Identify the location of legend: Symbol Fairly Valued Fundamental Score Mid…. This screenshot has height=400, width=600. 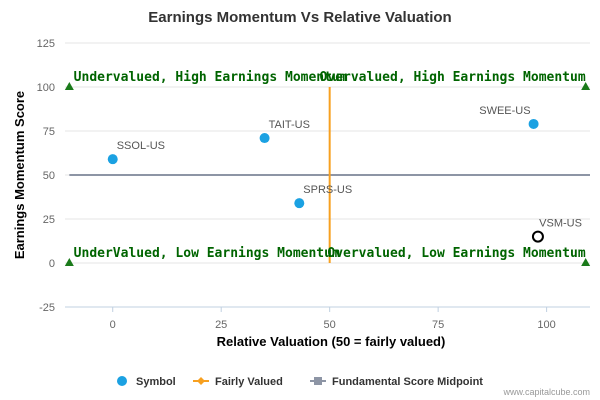
(300, 382).